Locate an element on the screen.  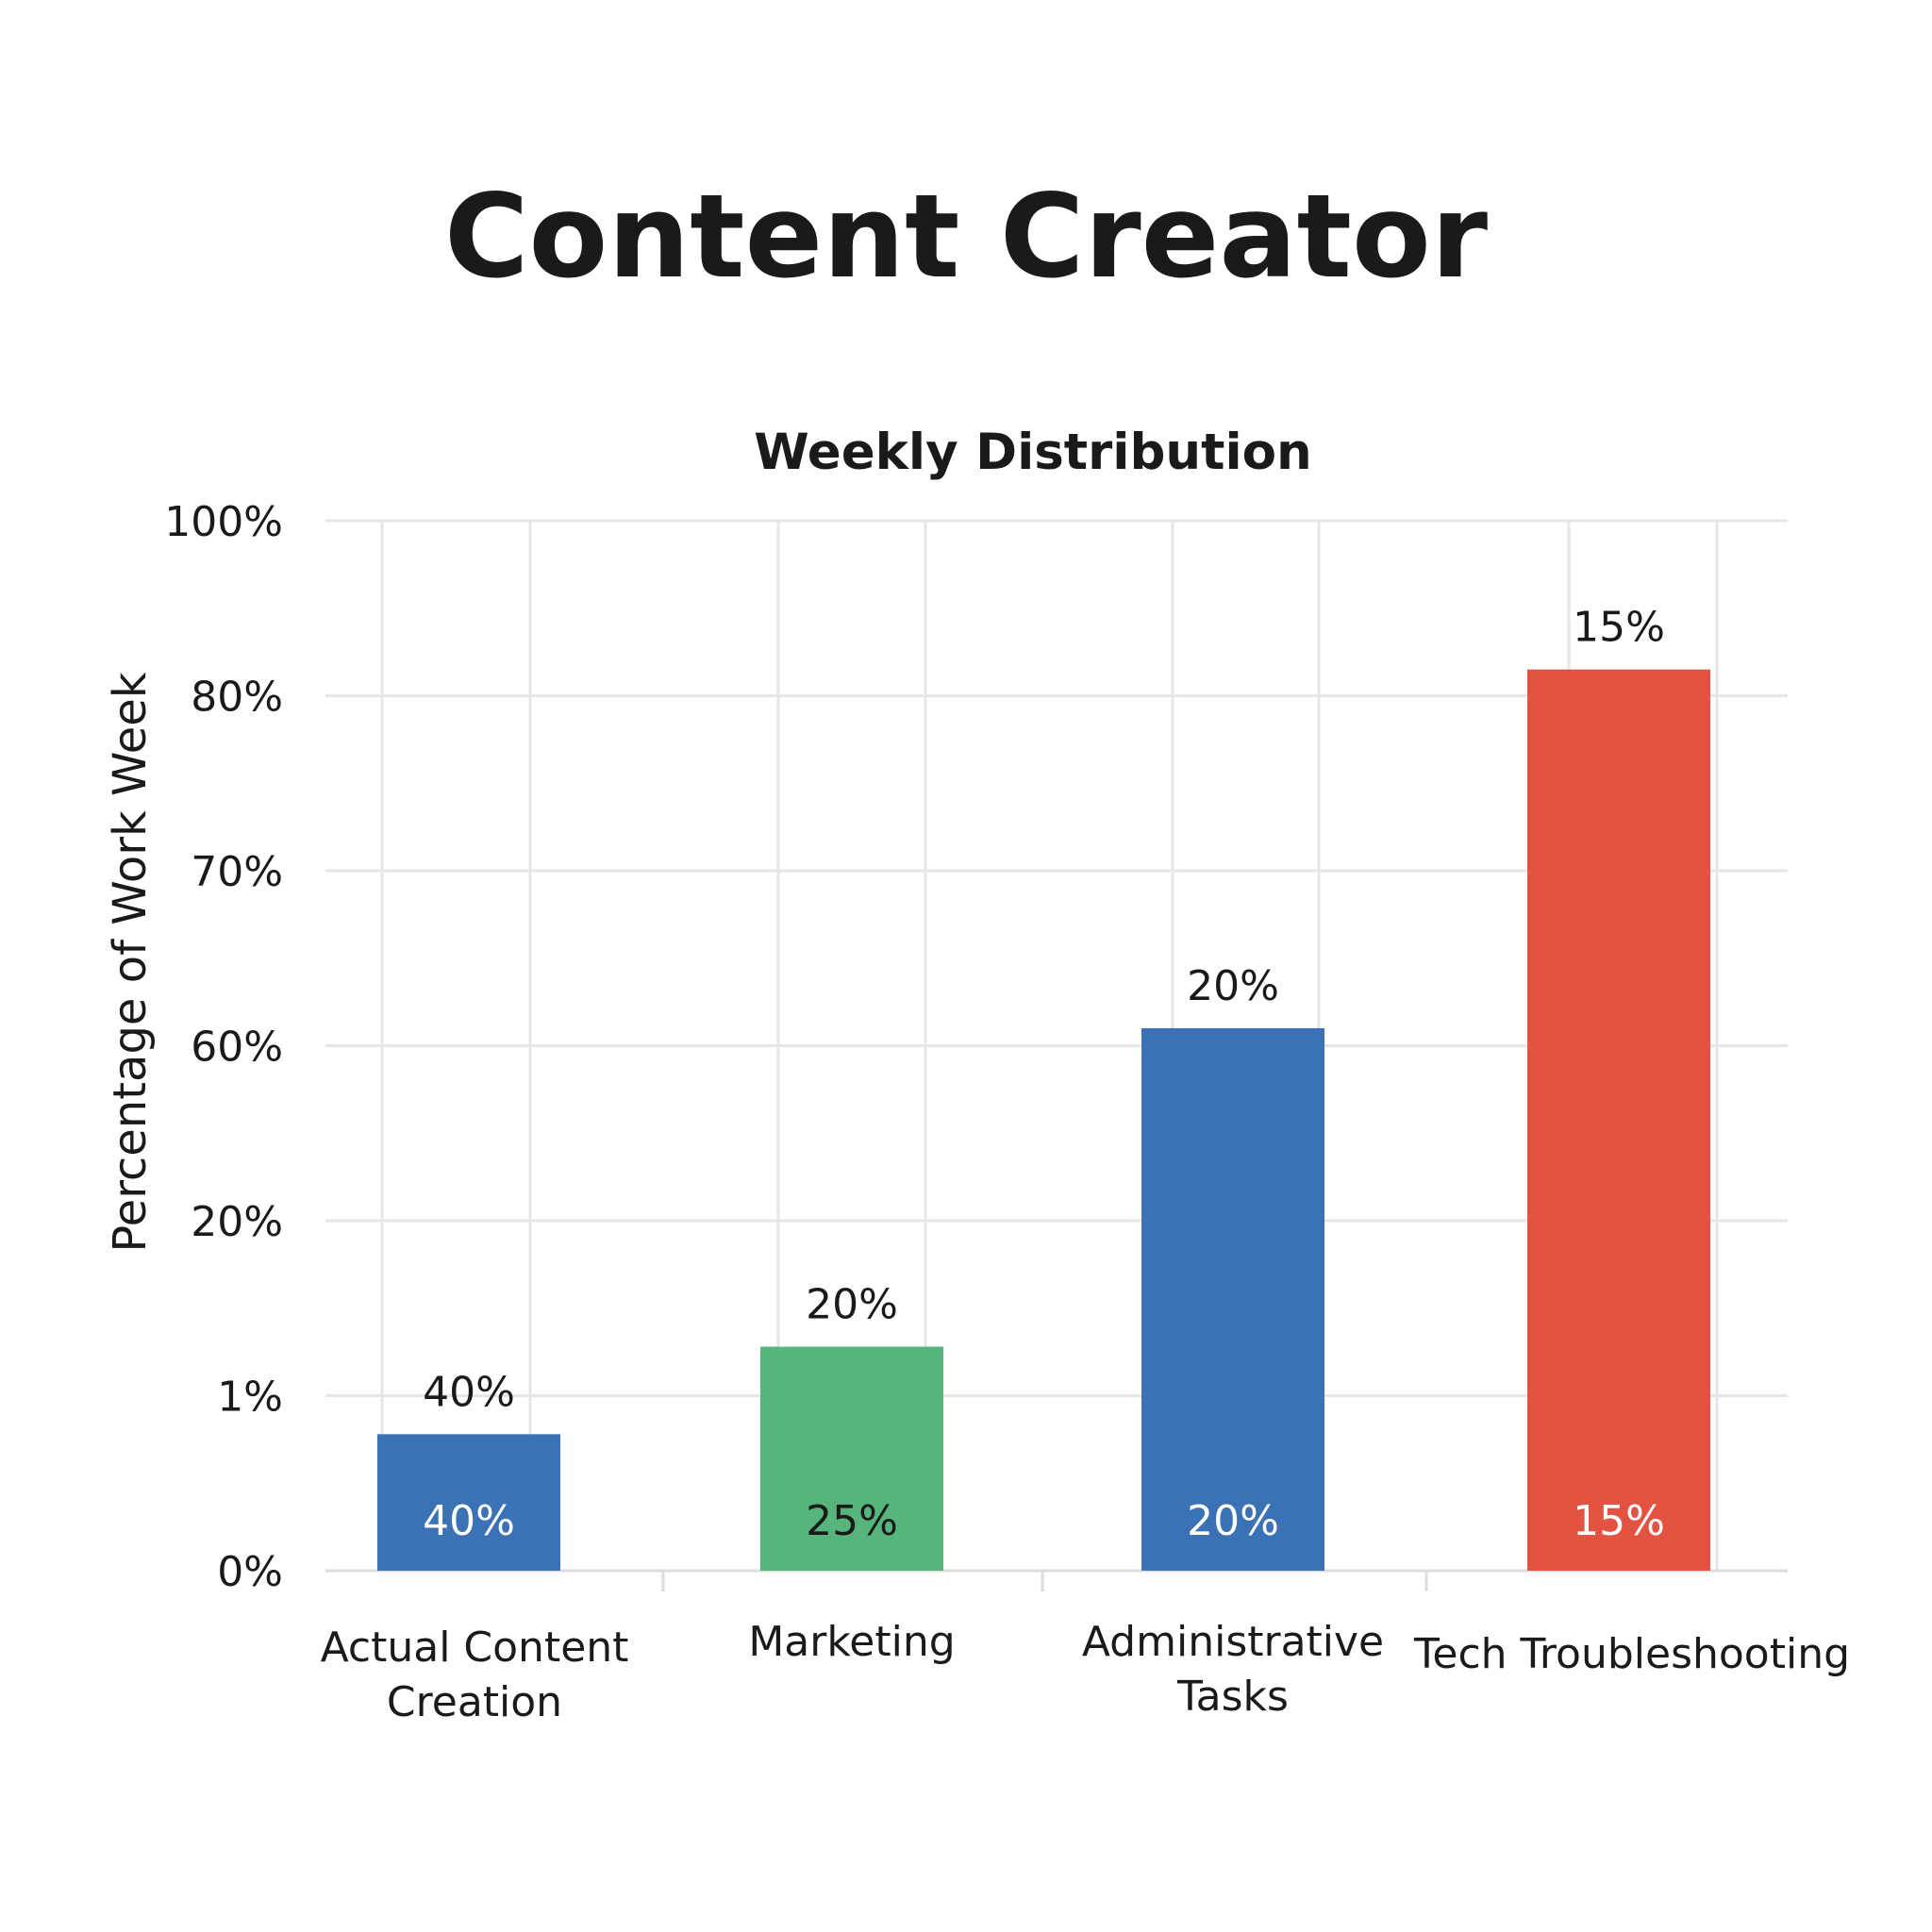
bar-inner-label: 40% is located at coordinates (469, 1521).